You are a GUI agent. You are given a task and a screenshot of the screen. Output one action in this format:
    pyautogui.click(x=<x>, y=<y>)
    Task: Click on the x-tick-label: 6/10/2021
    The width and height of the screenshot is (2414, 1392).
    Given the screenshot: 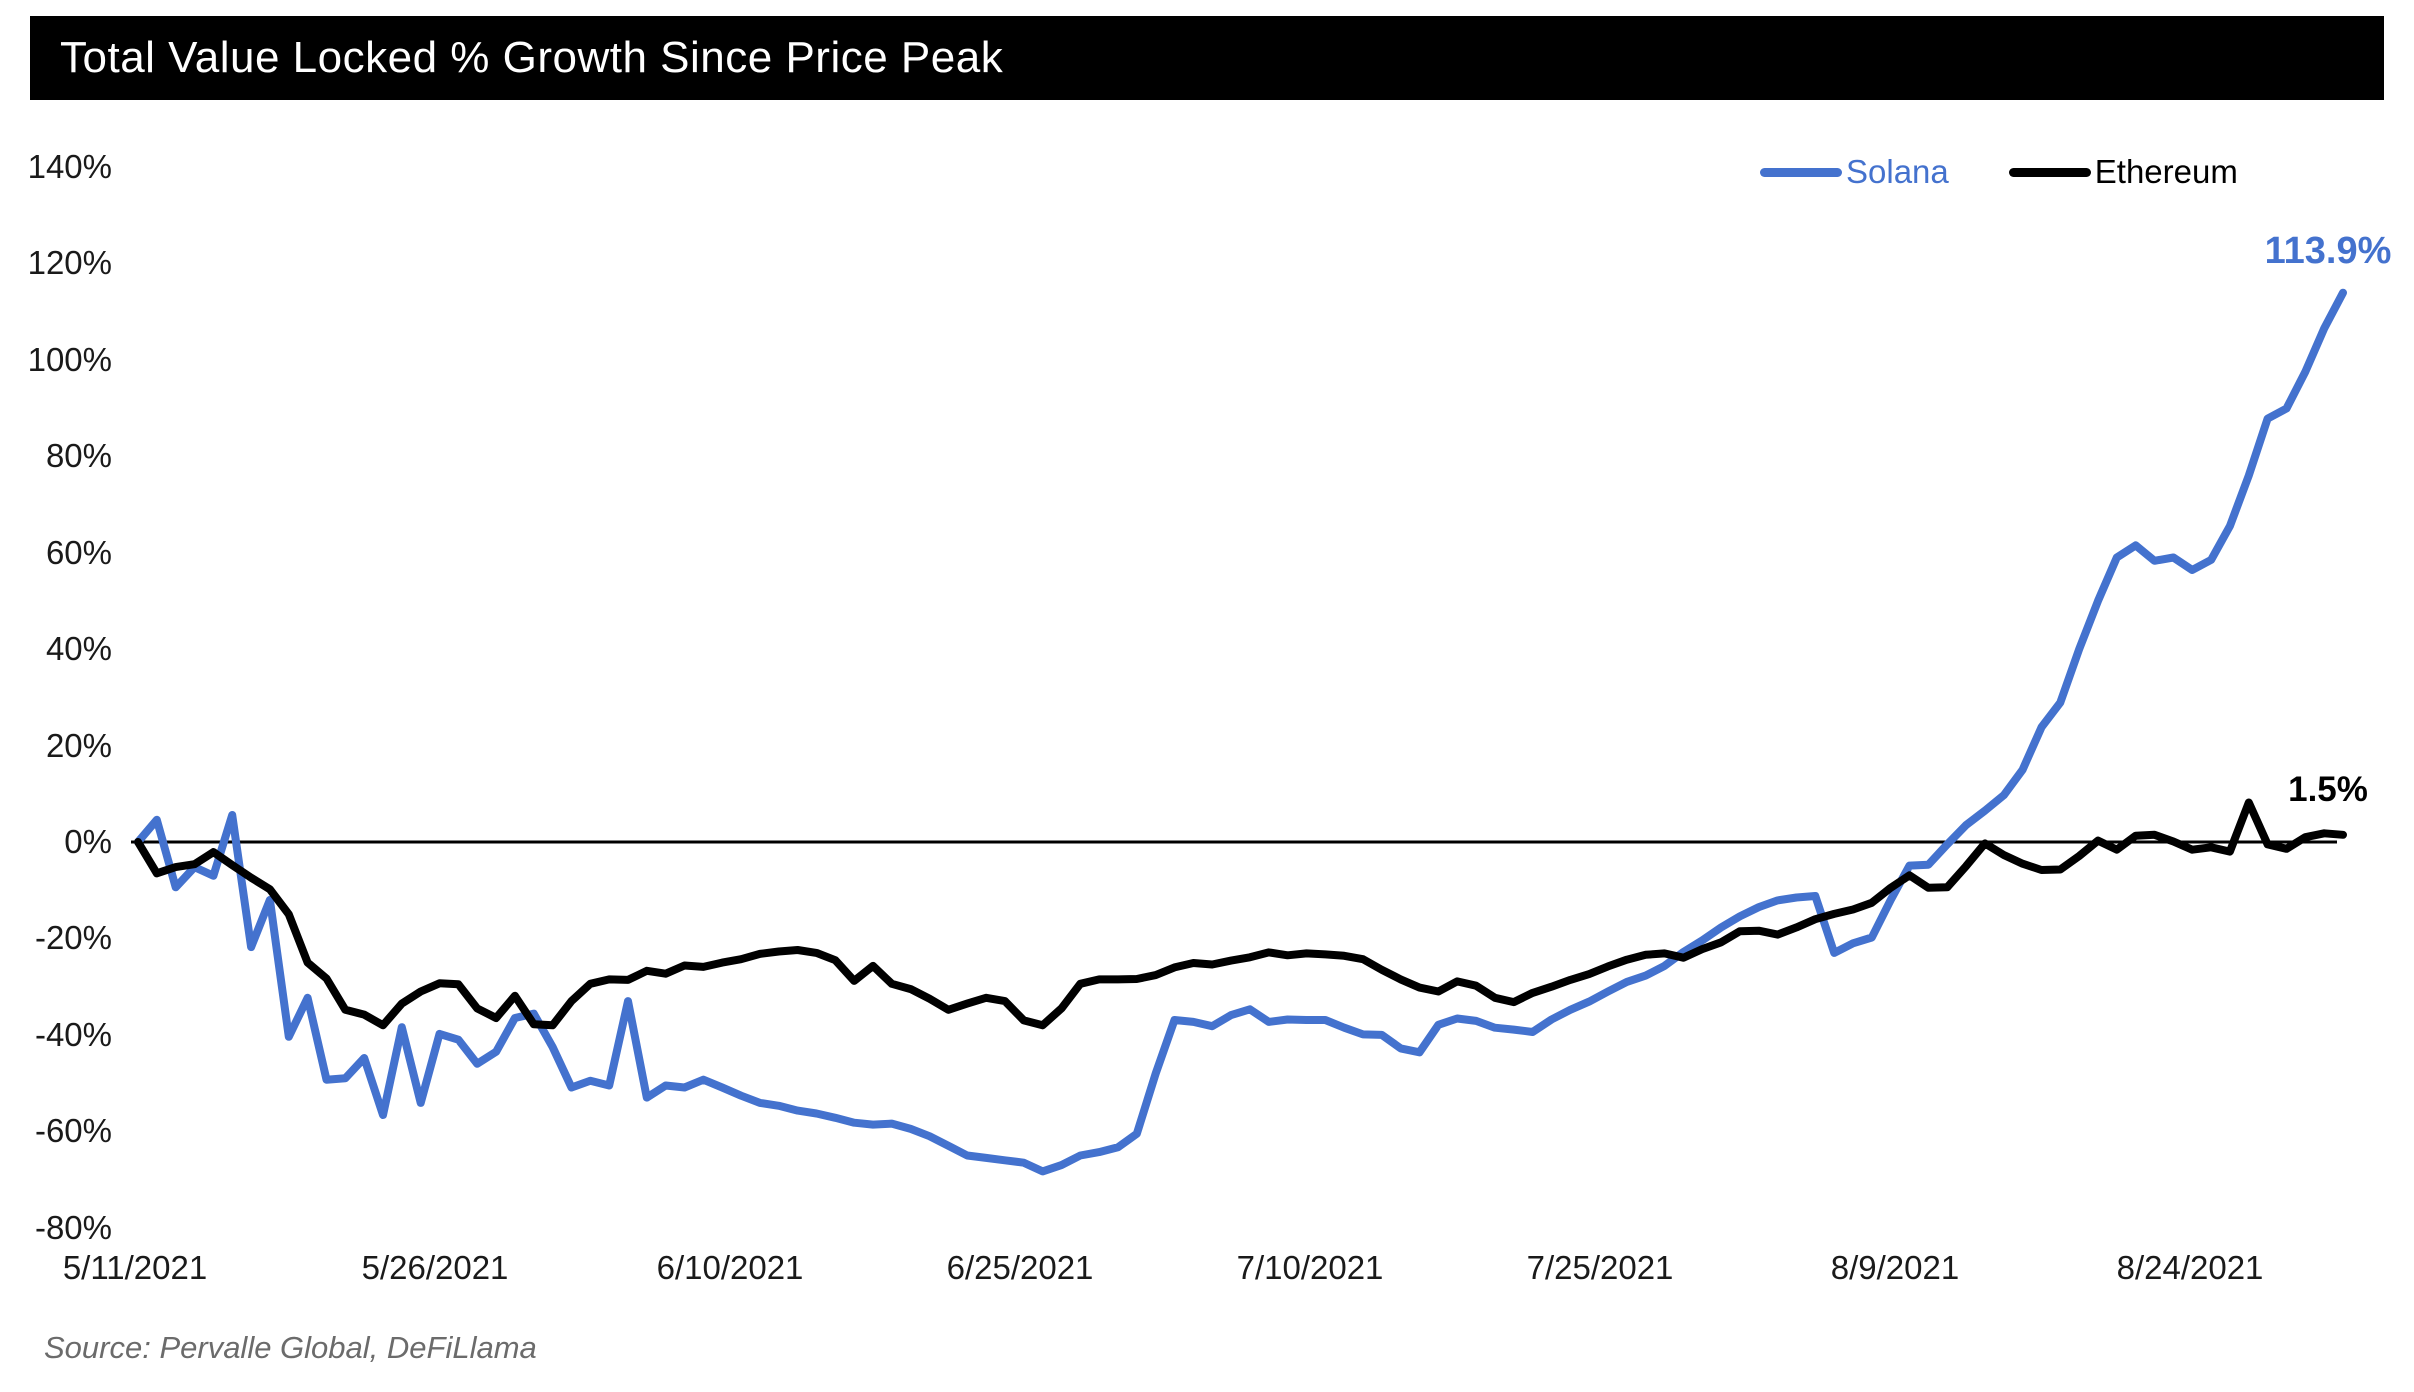 What is the action you would take?
    pyautogui.click(x=730, y=1267)
    